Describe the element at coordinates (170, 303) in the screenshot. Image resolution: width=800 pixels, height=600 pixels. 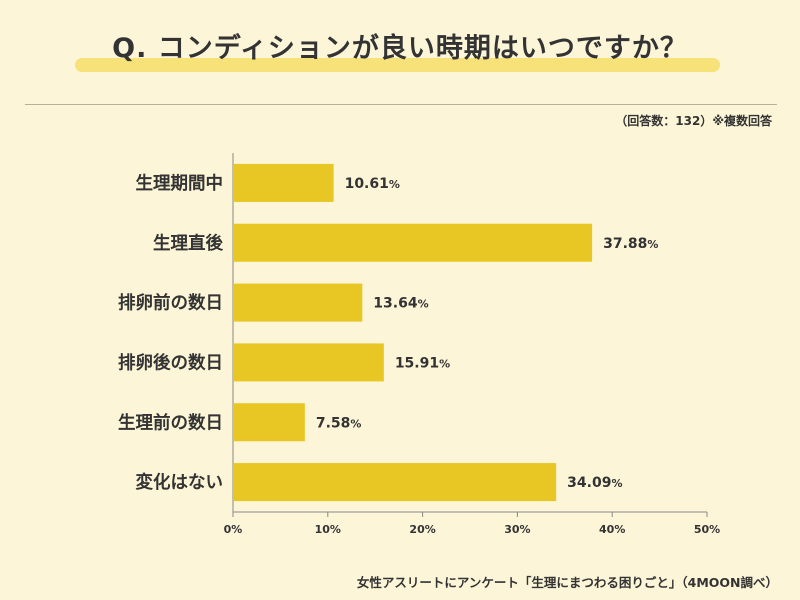
I see `category-label: 排卵前の数日` at that location.